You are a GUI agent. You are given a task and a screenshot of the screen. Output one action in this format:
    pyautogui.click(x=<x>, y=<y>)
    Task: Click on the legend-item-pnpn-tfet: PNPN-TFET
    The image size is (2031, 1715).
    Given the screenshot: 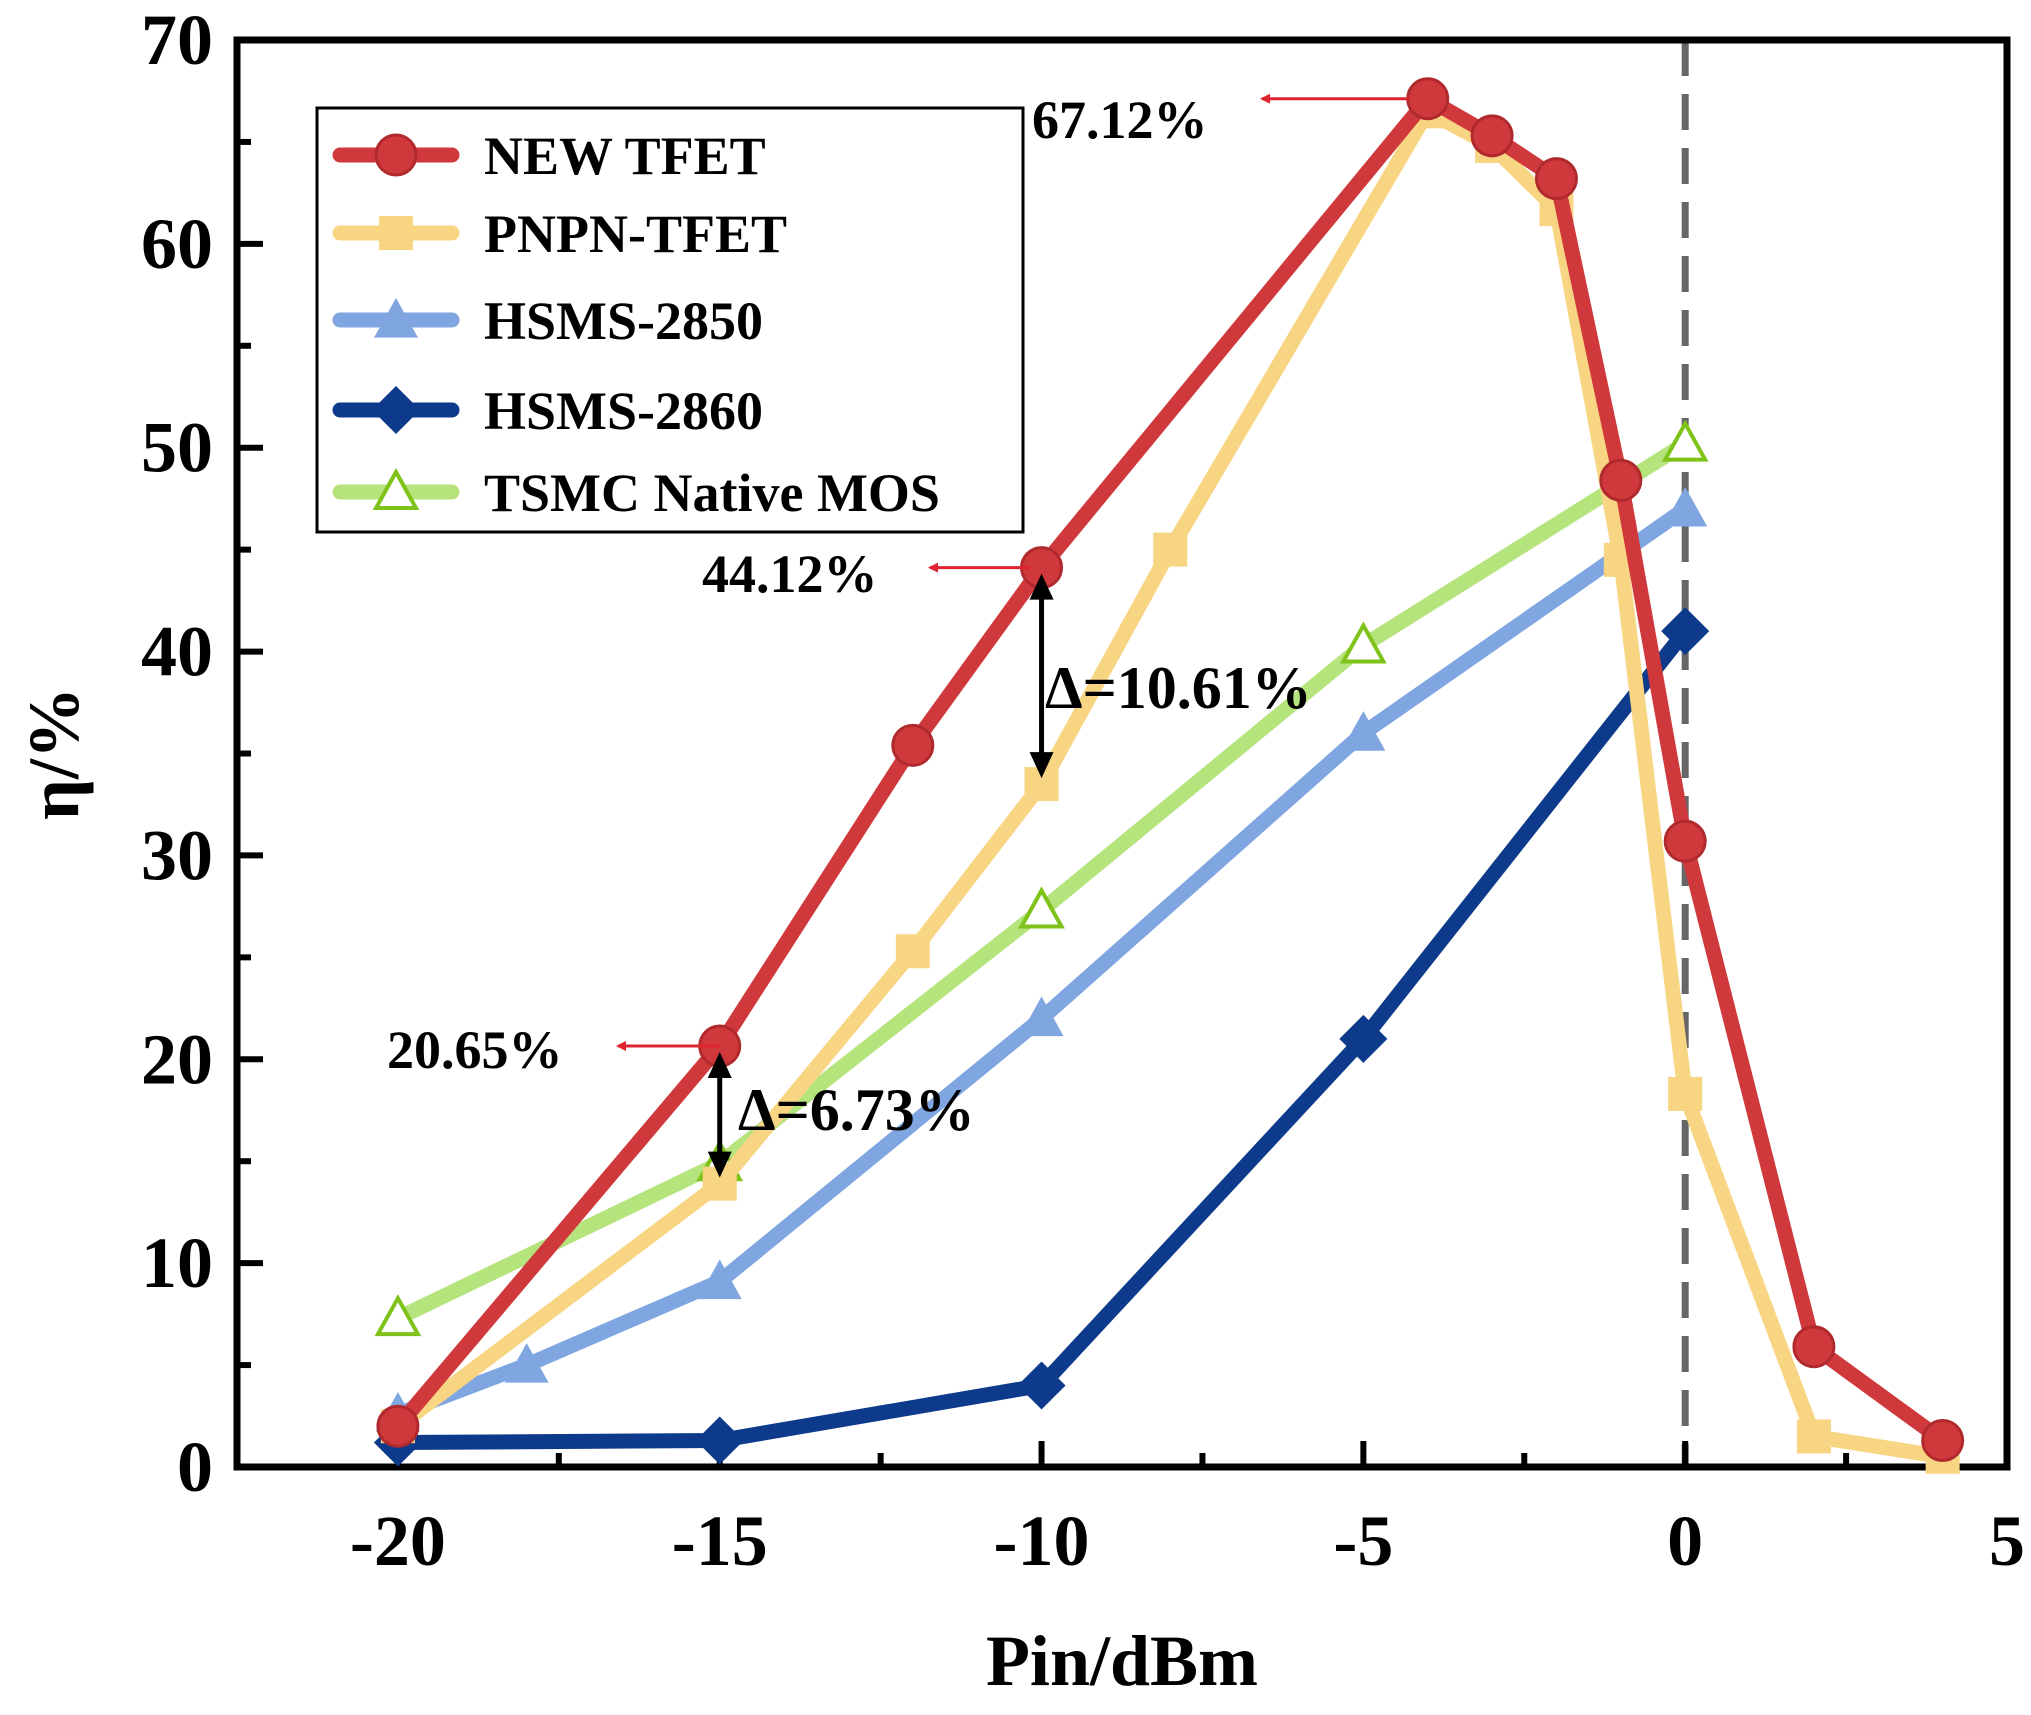 What is the action you would take?
    pyautogui.click(x=559, y=234)
    